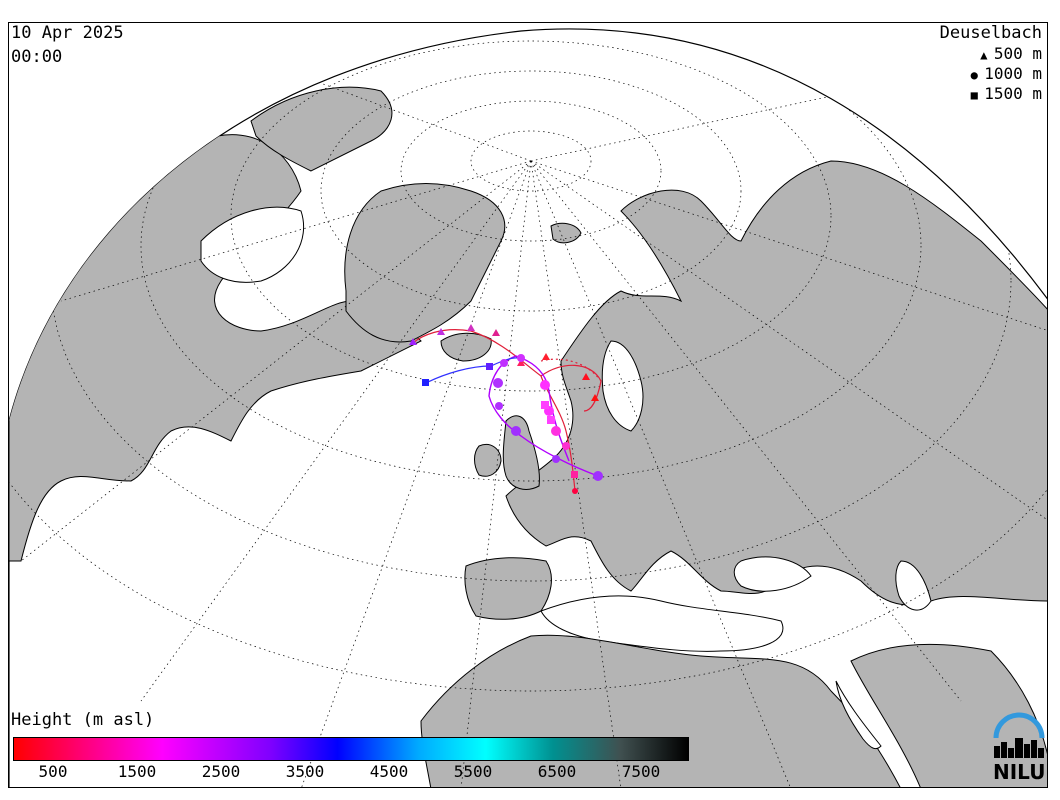 This screenshot has width=1060, height=800. I want to click on legend-item-500m: ▲ 500 m, so click(1008, 54).